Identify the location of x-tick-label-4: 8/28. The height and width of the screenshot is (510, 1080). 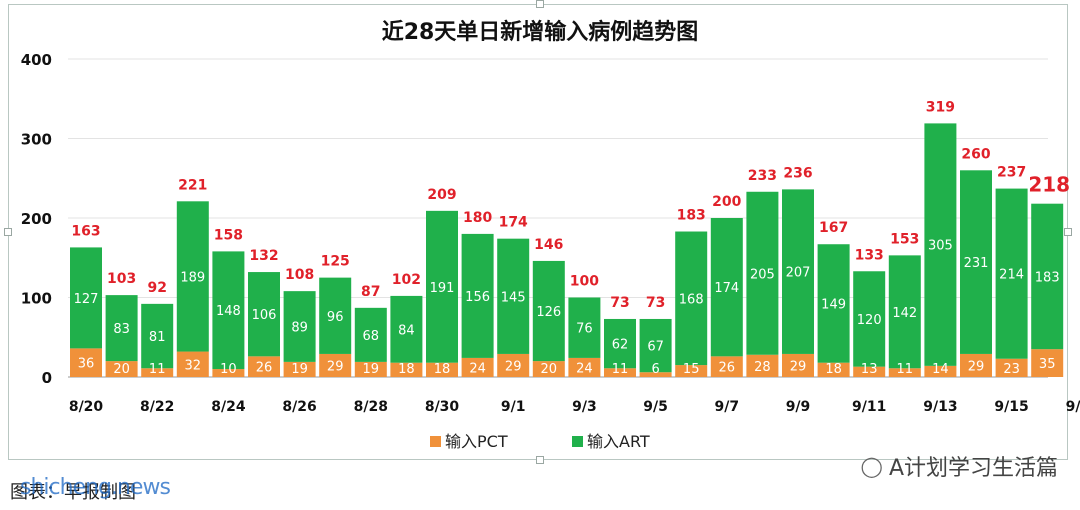
(371, 407).